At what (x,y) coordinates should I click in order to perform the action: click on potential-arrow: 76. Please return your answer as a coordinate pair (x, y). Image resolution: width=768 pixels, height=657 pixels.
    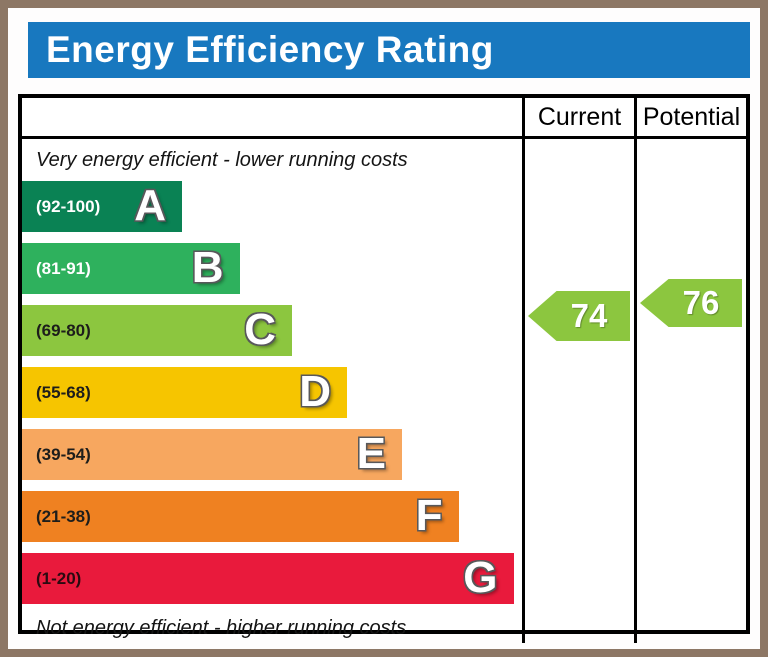
    Looking at the image, I should click on (691, 303).